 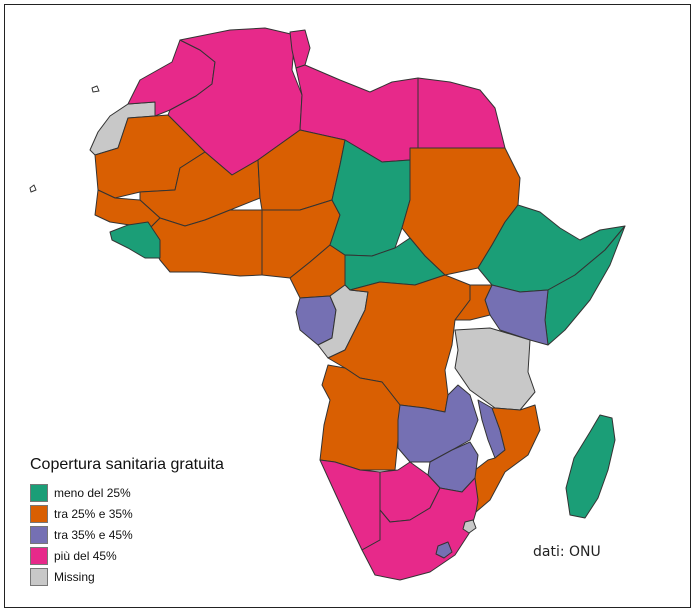 I want to click on region-zambia, so click(x=438, y=423).